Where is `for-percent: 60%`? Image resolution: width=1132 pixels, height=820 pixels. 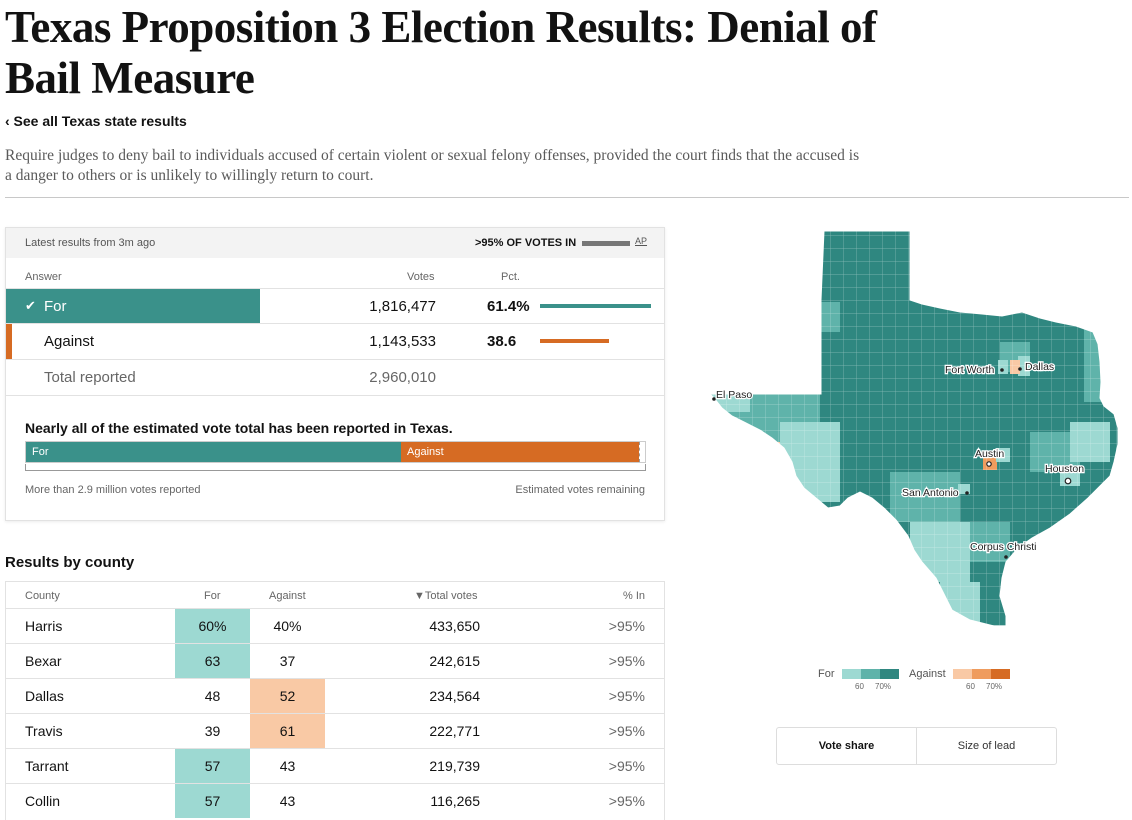
for-percent: 60% is located at coordinates (212, 626).